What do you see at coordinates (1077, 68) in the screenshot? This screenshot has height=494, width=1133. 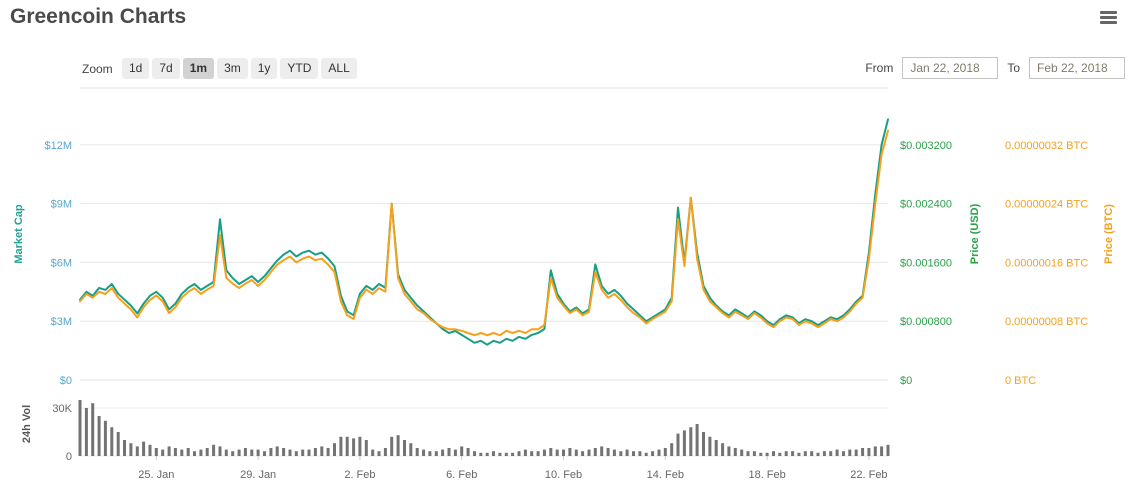 I see `to-date-input` at bounding box center [1077, 68].